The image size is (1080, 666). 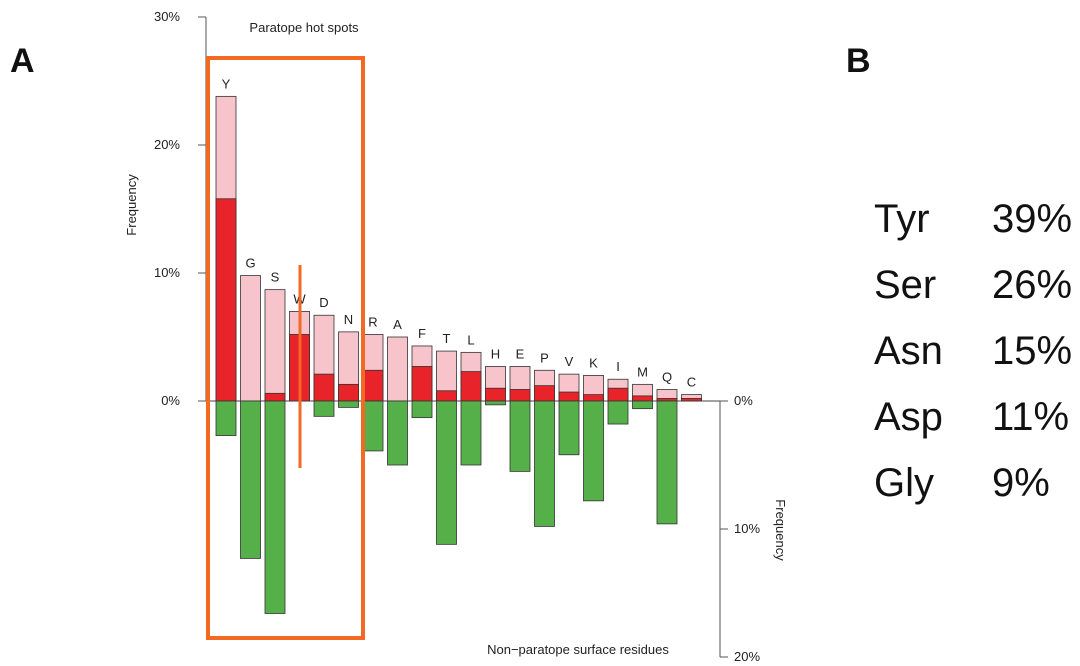 I want to click on bar-nonparatope-Q, so click(x=667, y=462).